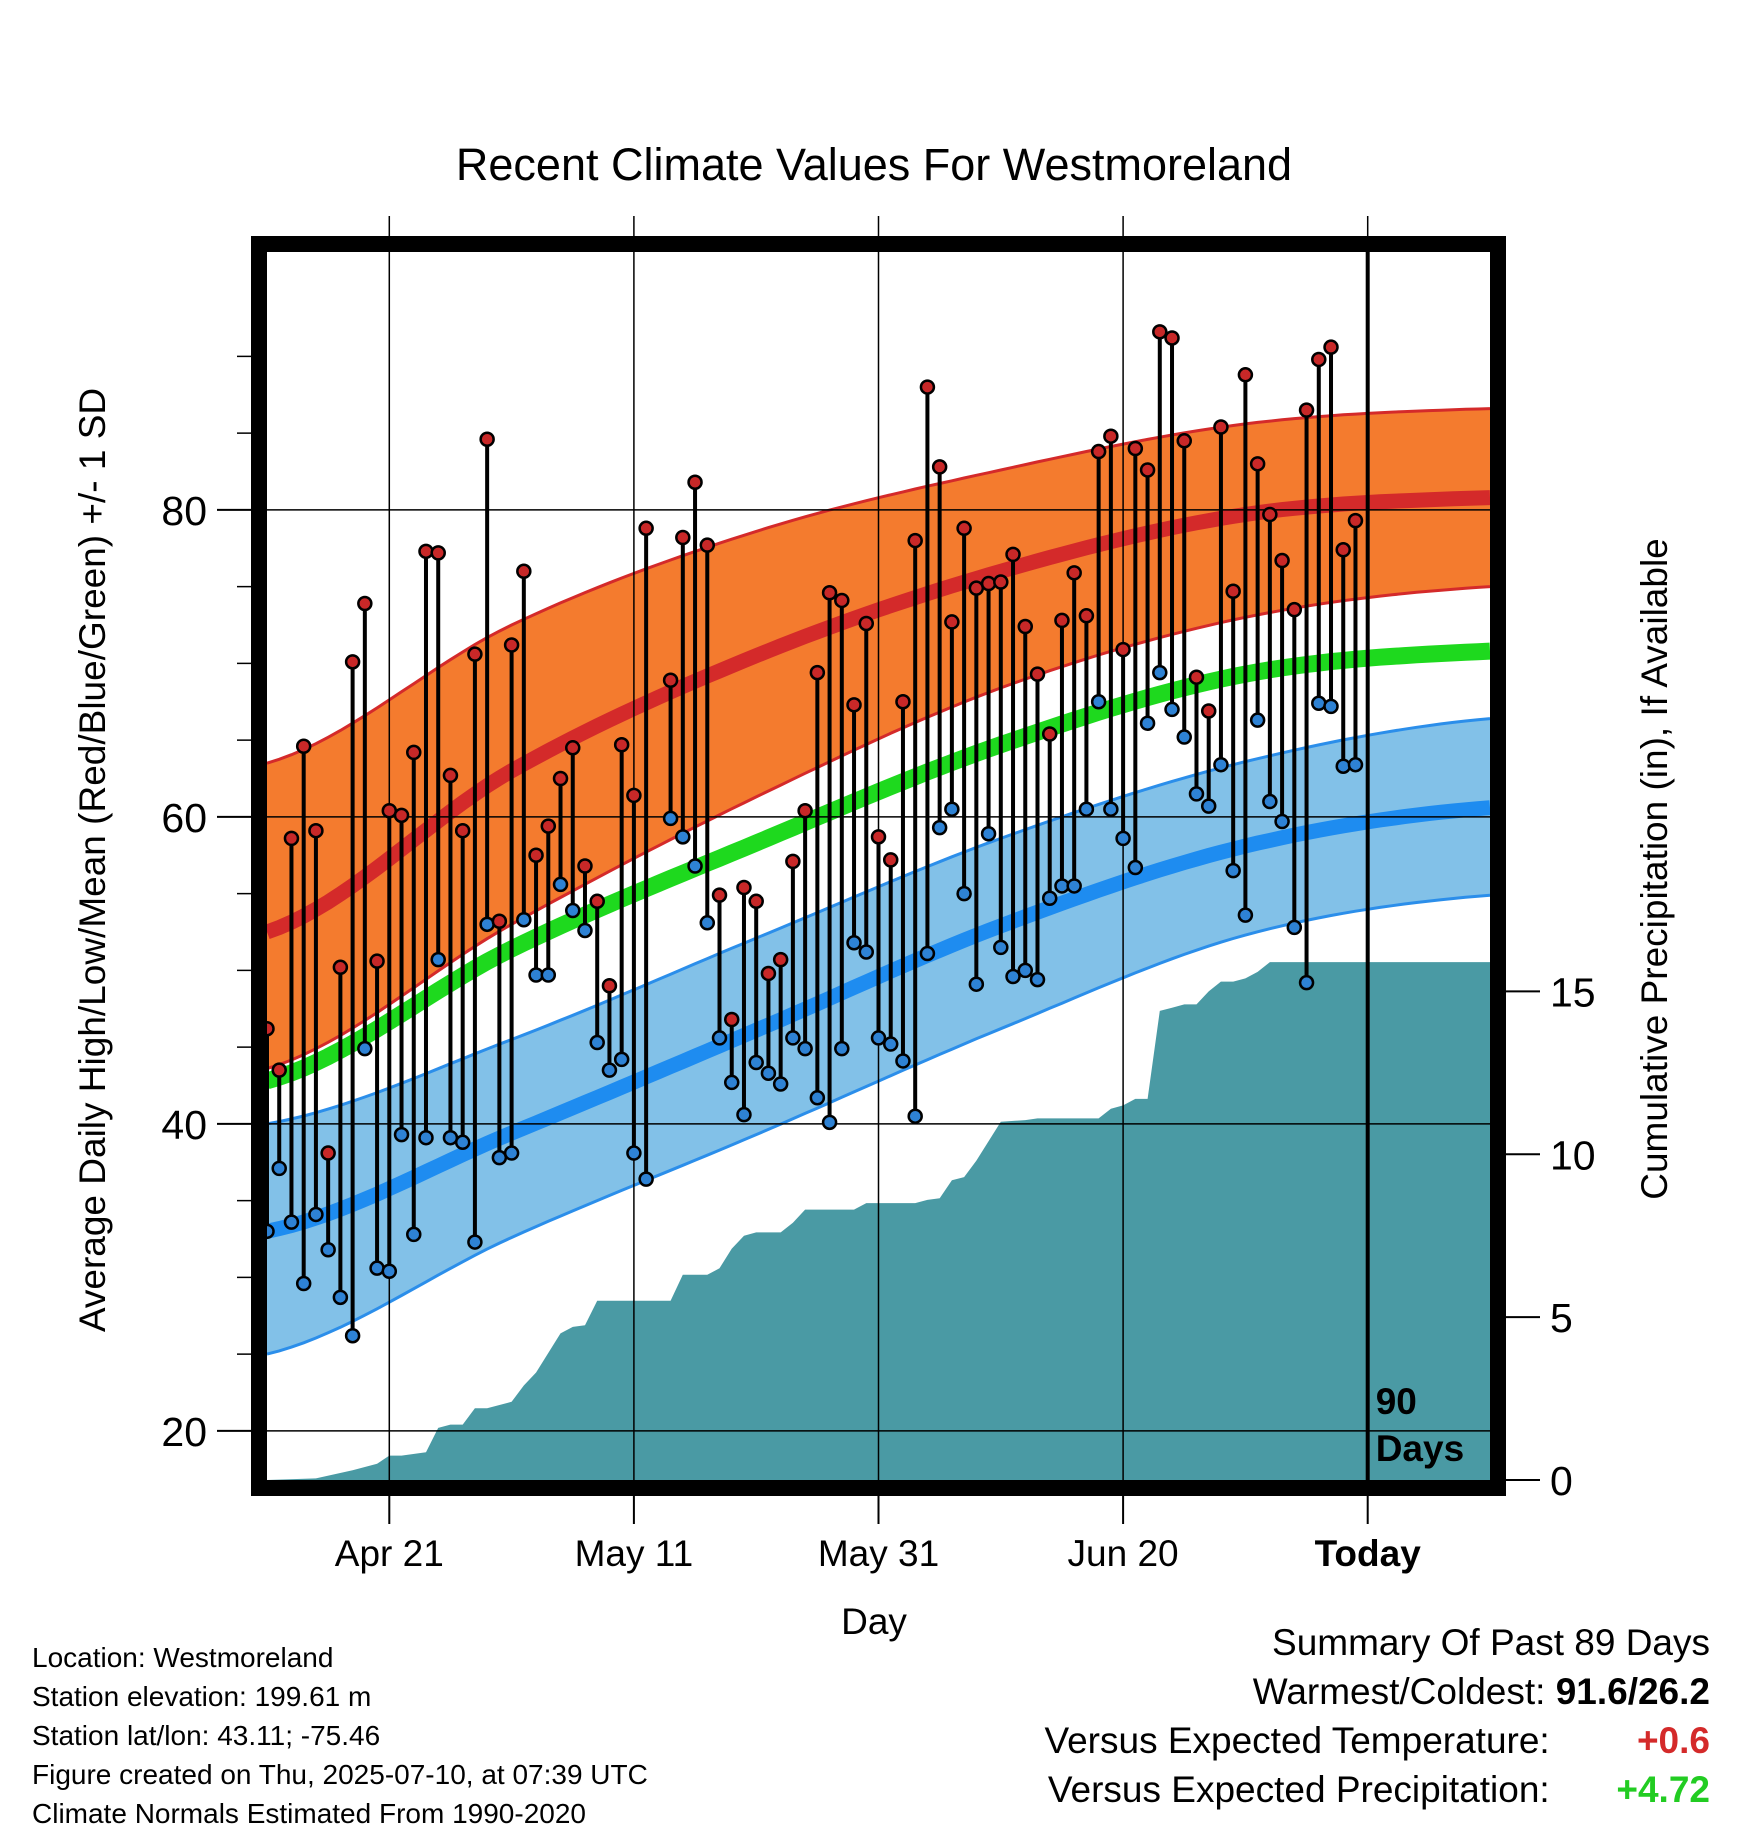  I want to click on y-tick-label: 40, so click(184, 1125).